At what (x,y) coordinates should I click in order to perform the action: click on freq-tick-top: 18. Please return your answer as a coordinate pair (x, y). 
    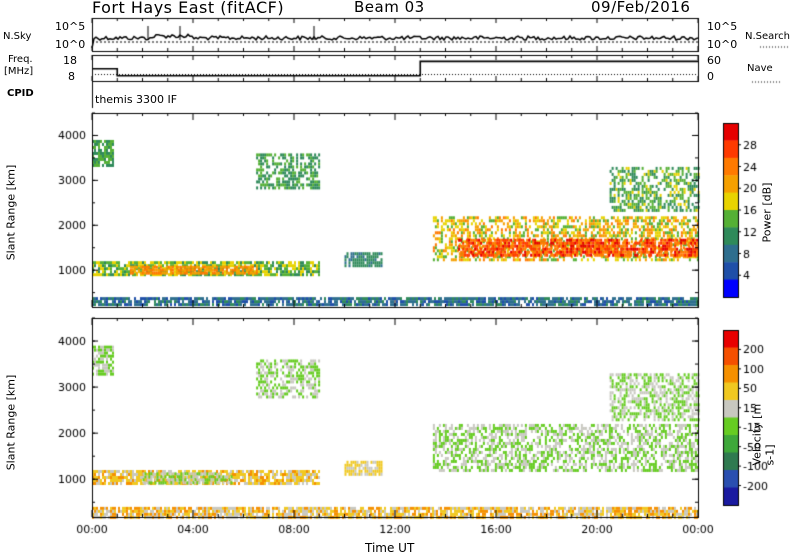
    Looking at the image, I should click on (70, 60).